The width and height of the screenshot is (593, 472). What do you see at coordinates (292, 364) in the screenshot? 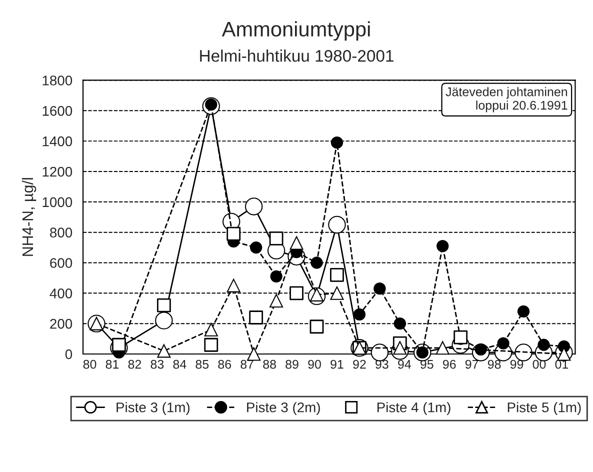
I see `x-tick-label: 89` at bounding box center [292, 364].